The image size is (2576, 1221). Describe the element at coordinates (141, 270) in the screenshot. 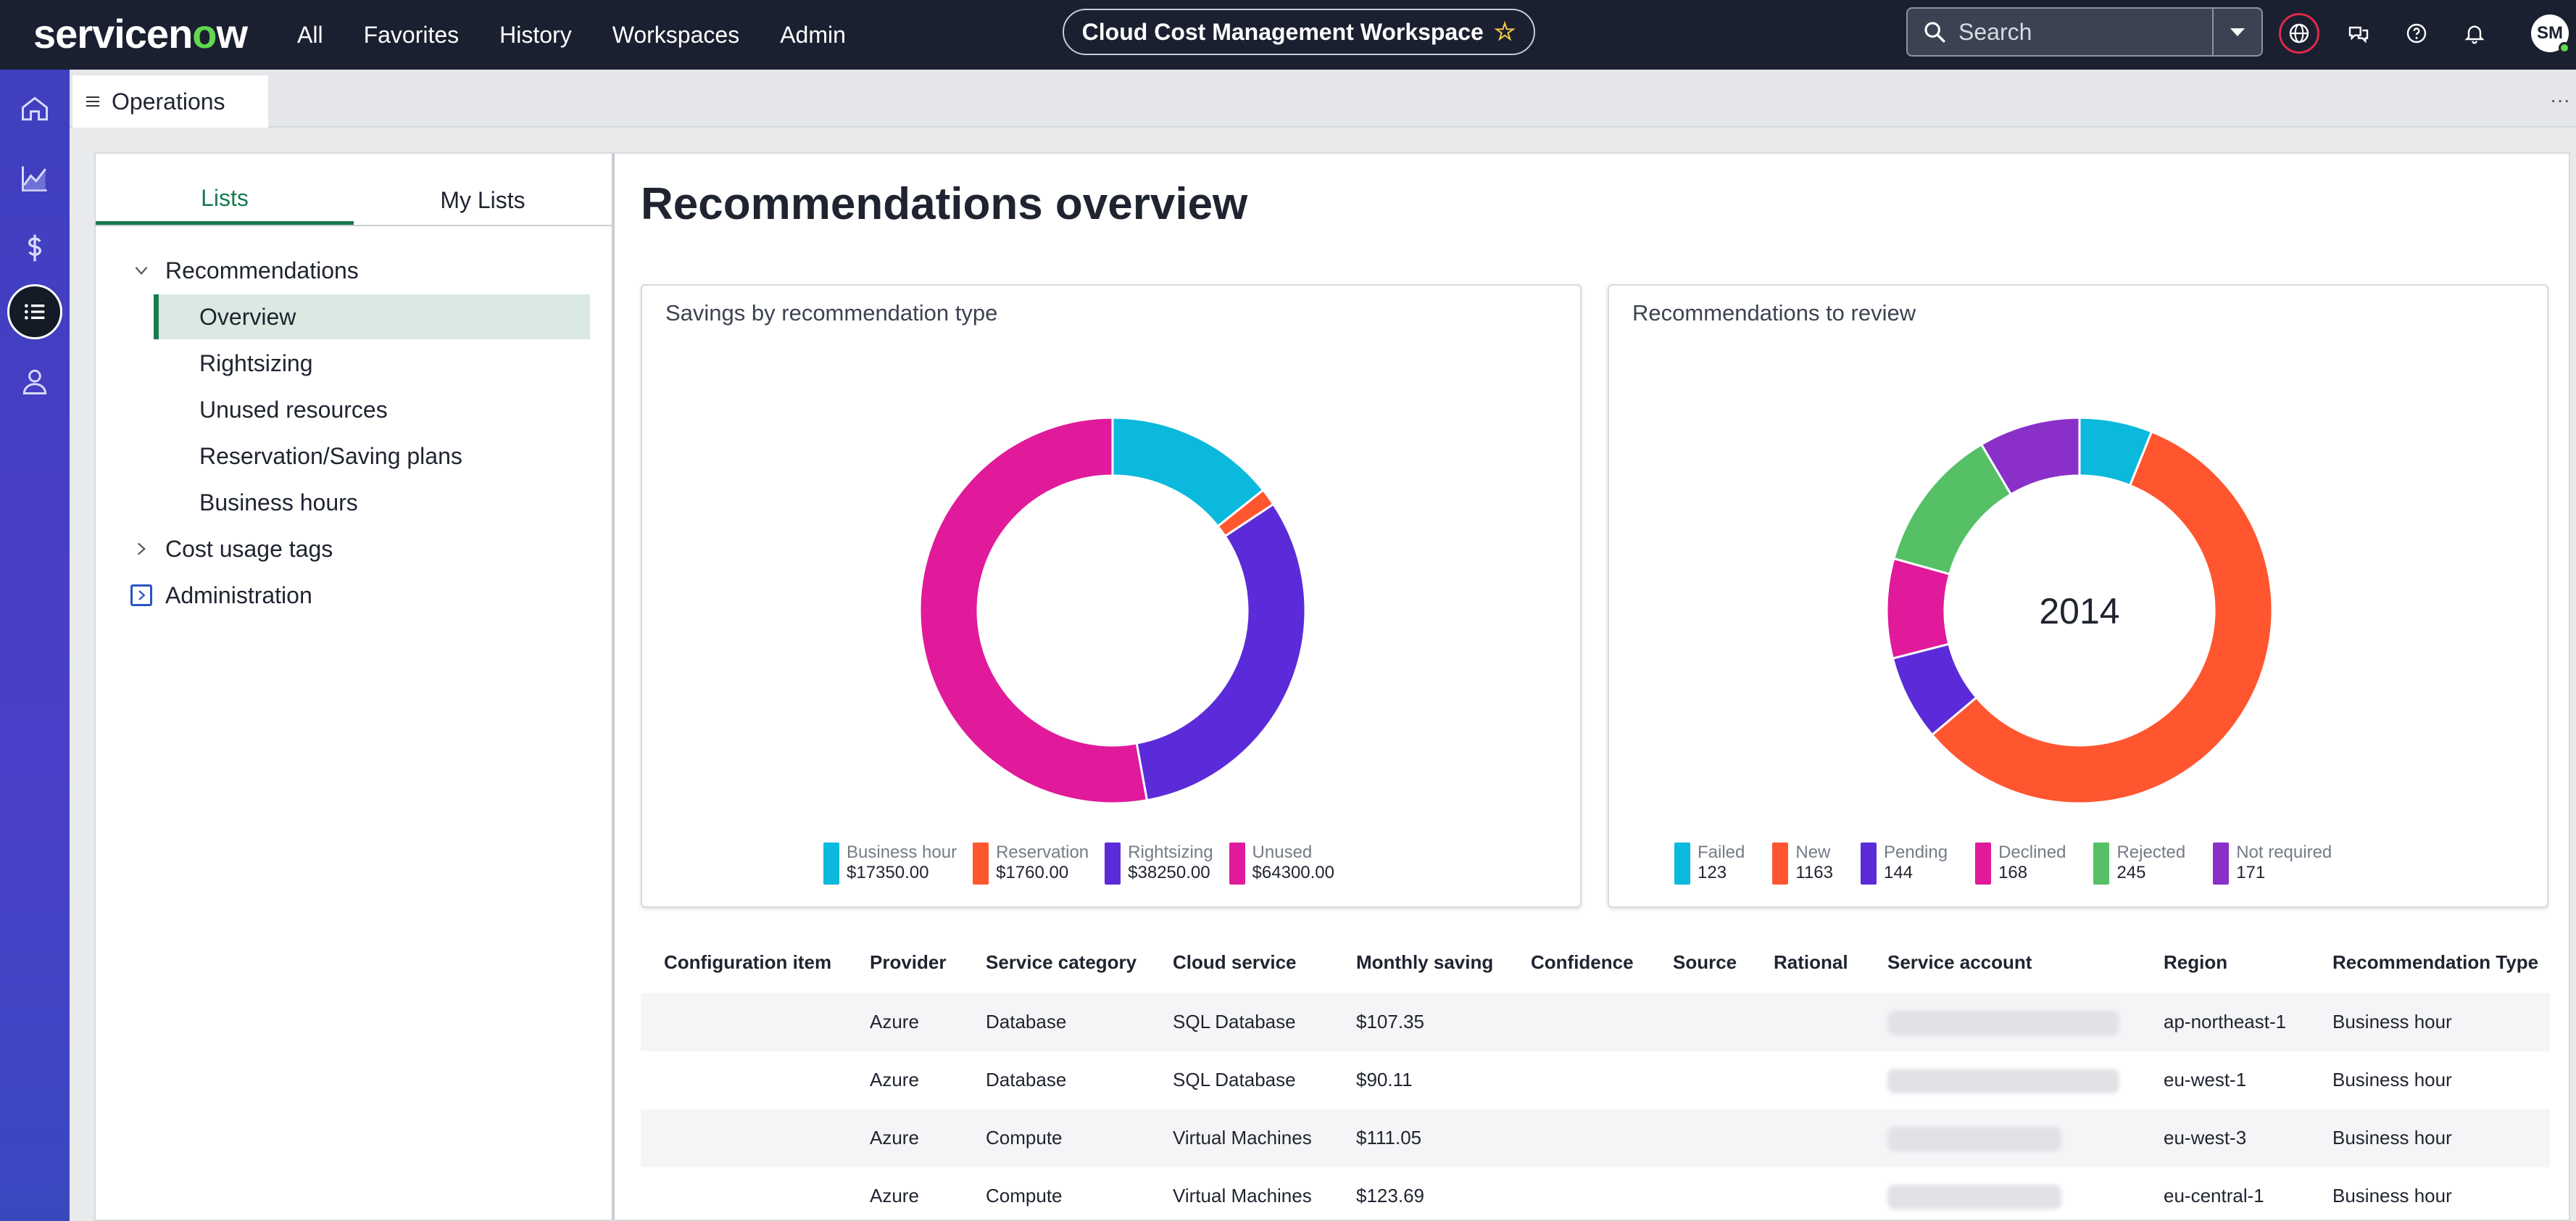

I see `chevron-down-icon` at that location.